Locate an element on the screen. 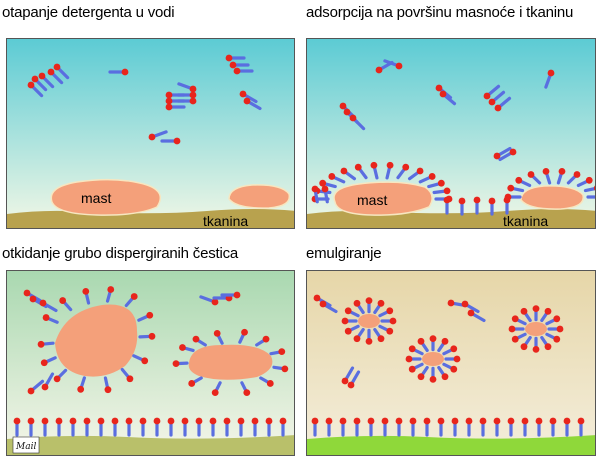 This screenshot has width=600, height=463. panel-4-title: emulgiranje is located at coordinates (344, 253).